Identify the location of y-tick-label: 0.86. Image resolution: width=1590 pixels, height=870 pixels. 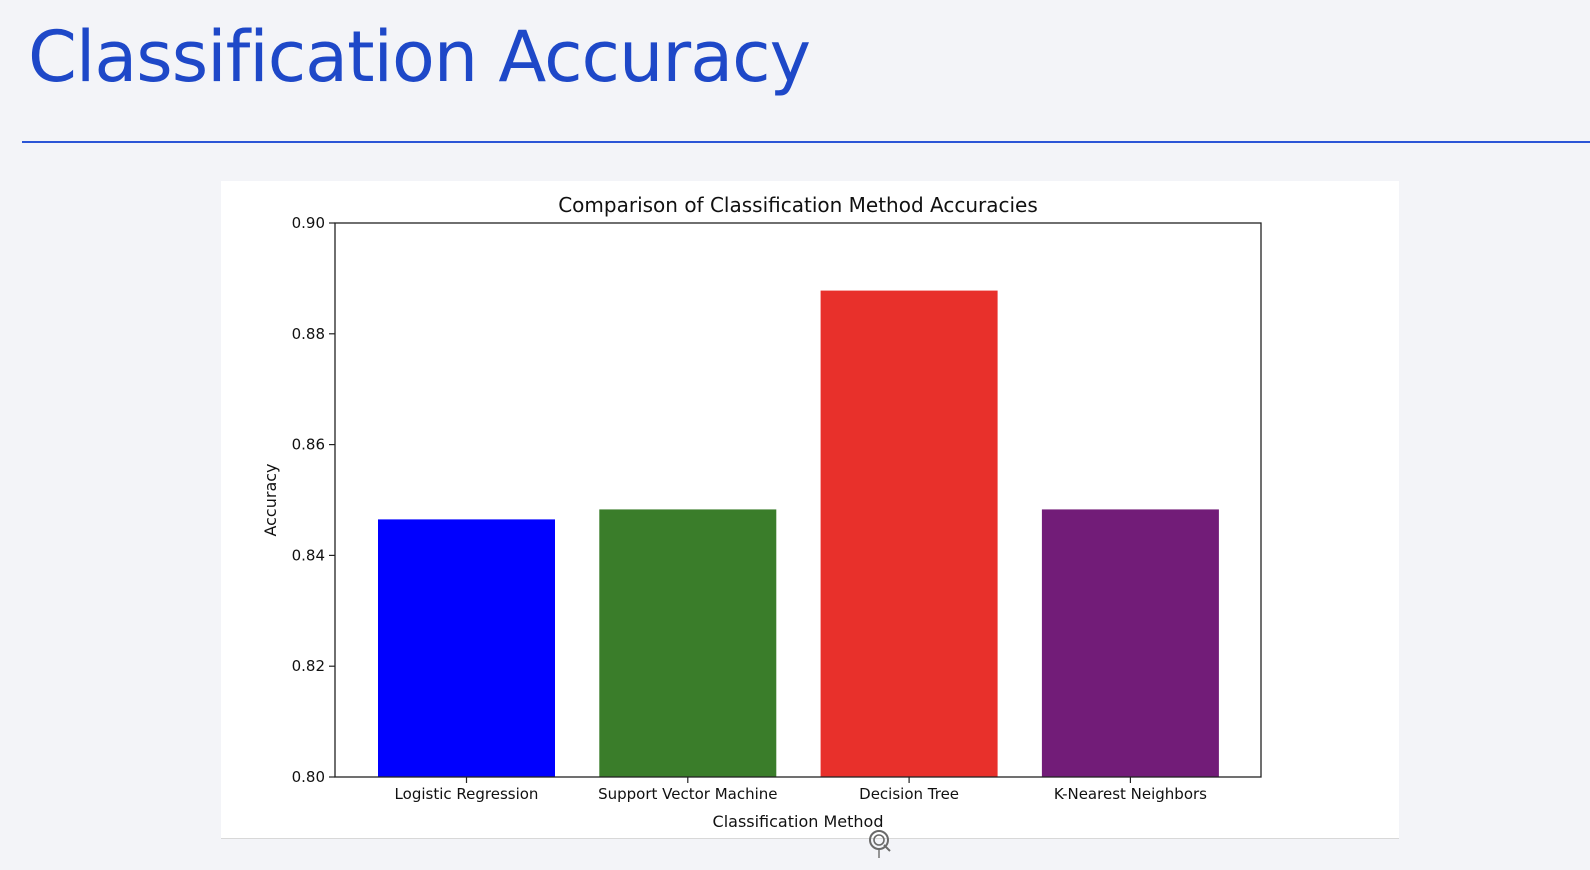
(308, 445).